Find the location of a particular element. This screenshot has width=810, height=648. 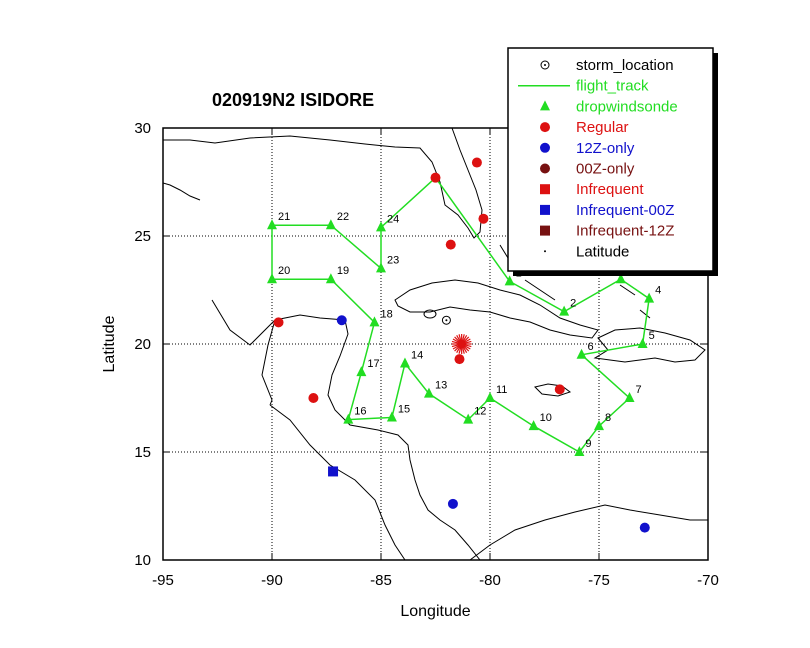

legend-label: Latitude is located at coordinates (602, 251).